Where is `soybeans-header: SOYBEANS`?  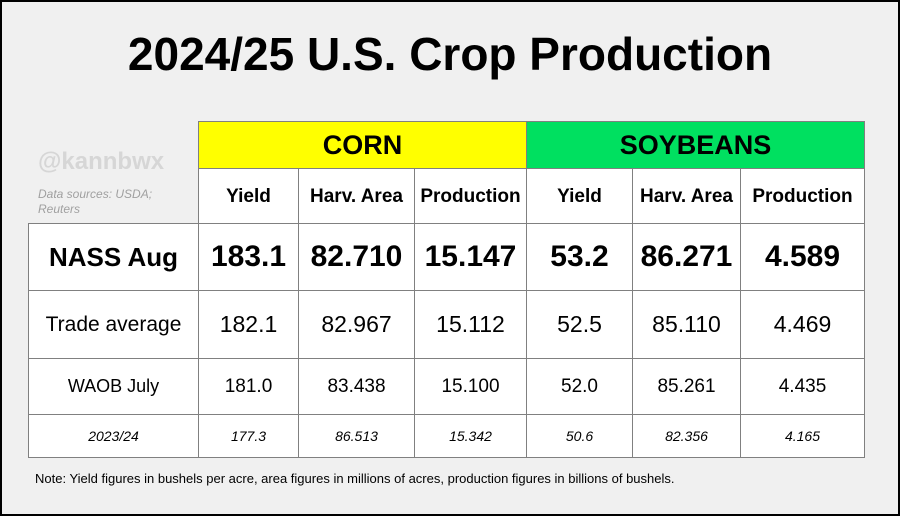
soybeans-header: SOYBEANS is located at coordinates (695, 145).